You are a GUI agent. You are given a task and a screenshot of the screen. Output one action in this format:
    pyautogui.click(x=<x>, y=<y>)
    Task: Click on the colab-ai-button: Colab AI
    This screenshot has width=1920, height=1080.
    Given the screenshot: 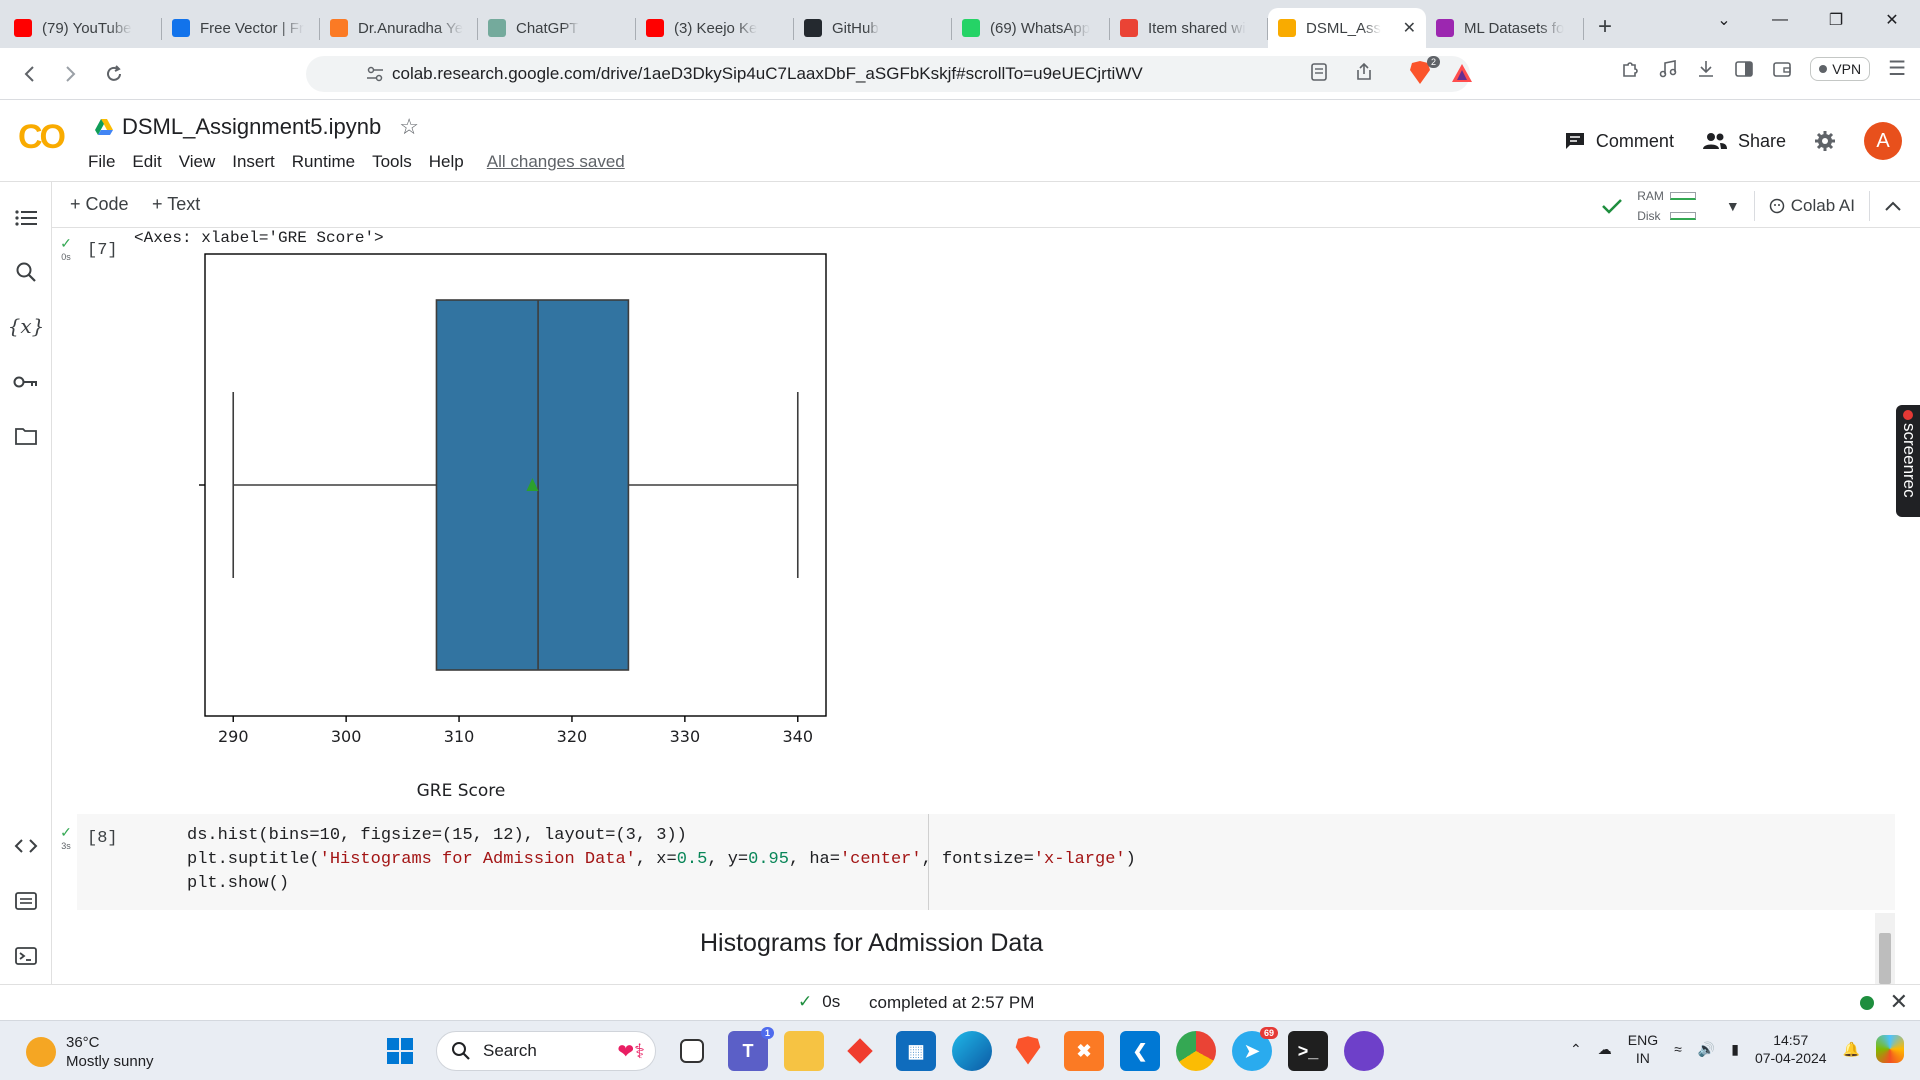 What is the action you would take?
    pyautogui.click(x=1812, y=206)
    